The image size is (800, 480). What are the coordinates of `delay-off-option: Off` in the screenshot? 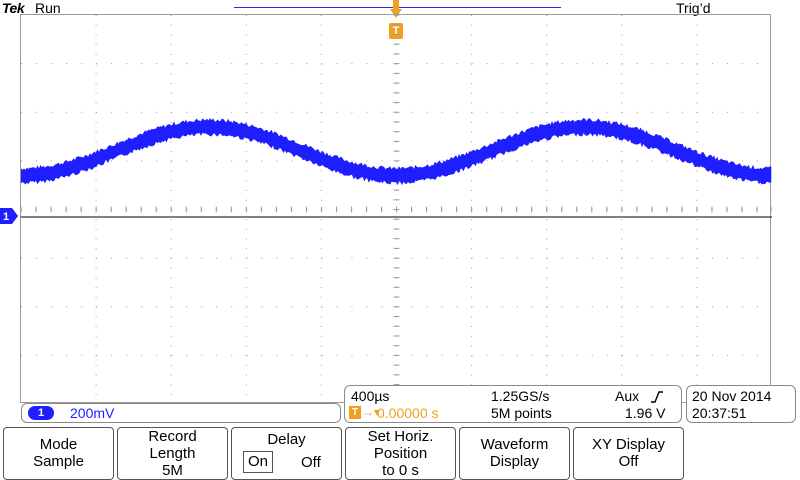 It's located at (311, 462).